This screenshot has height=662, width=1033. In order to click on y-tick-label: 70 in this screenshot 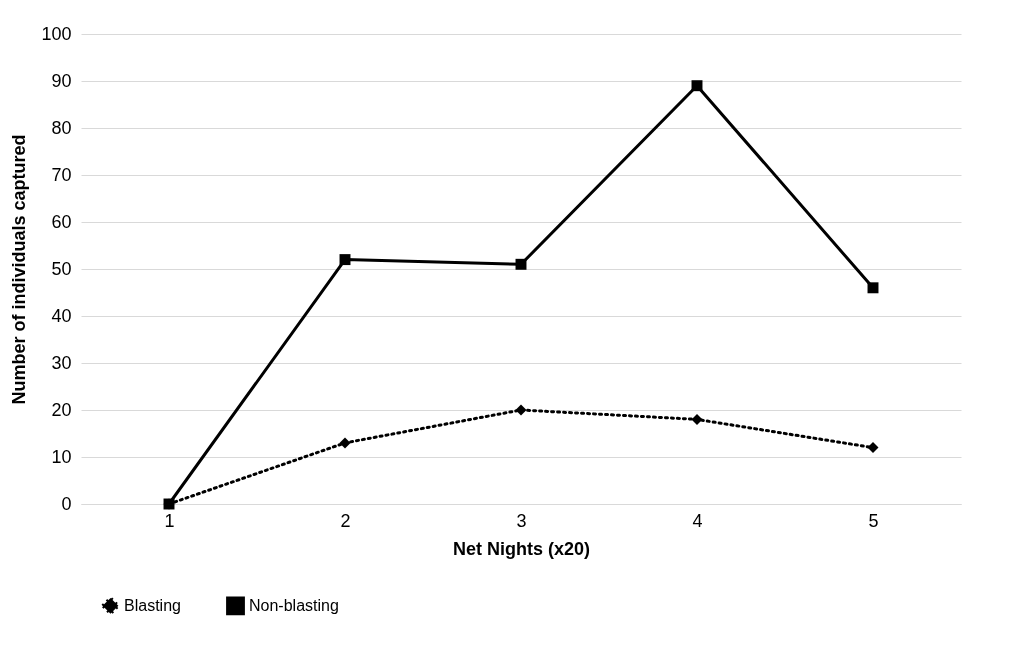, I will do `click(61, 174)`.